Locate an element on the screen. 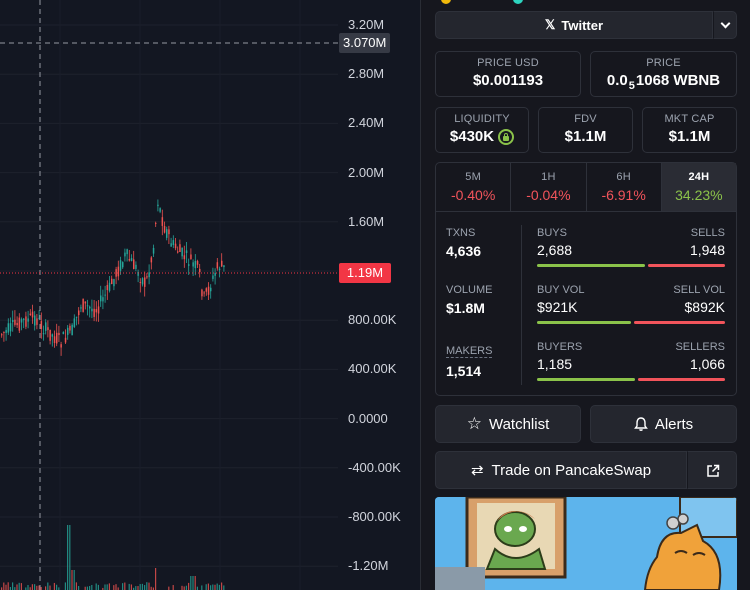 The image size is (750, 590). current-price-tag: 1.19M is located at coordinates (365, 273).